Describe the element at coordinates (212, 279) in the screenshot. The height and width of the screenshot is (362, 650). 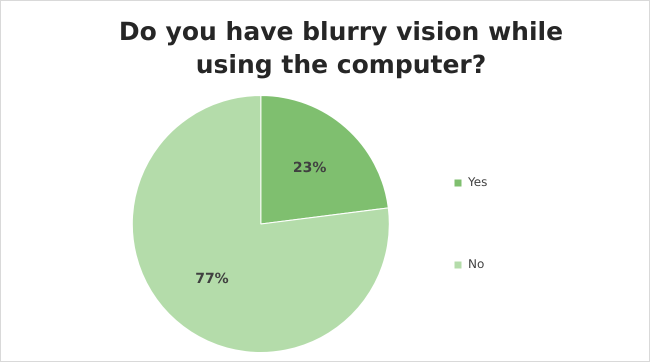
I see `data-label: 77%` at that location.